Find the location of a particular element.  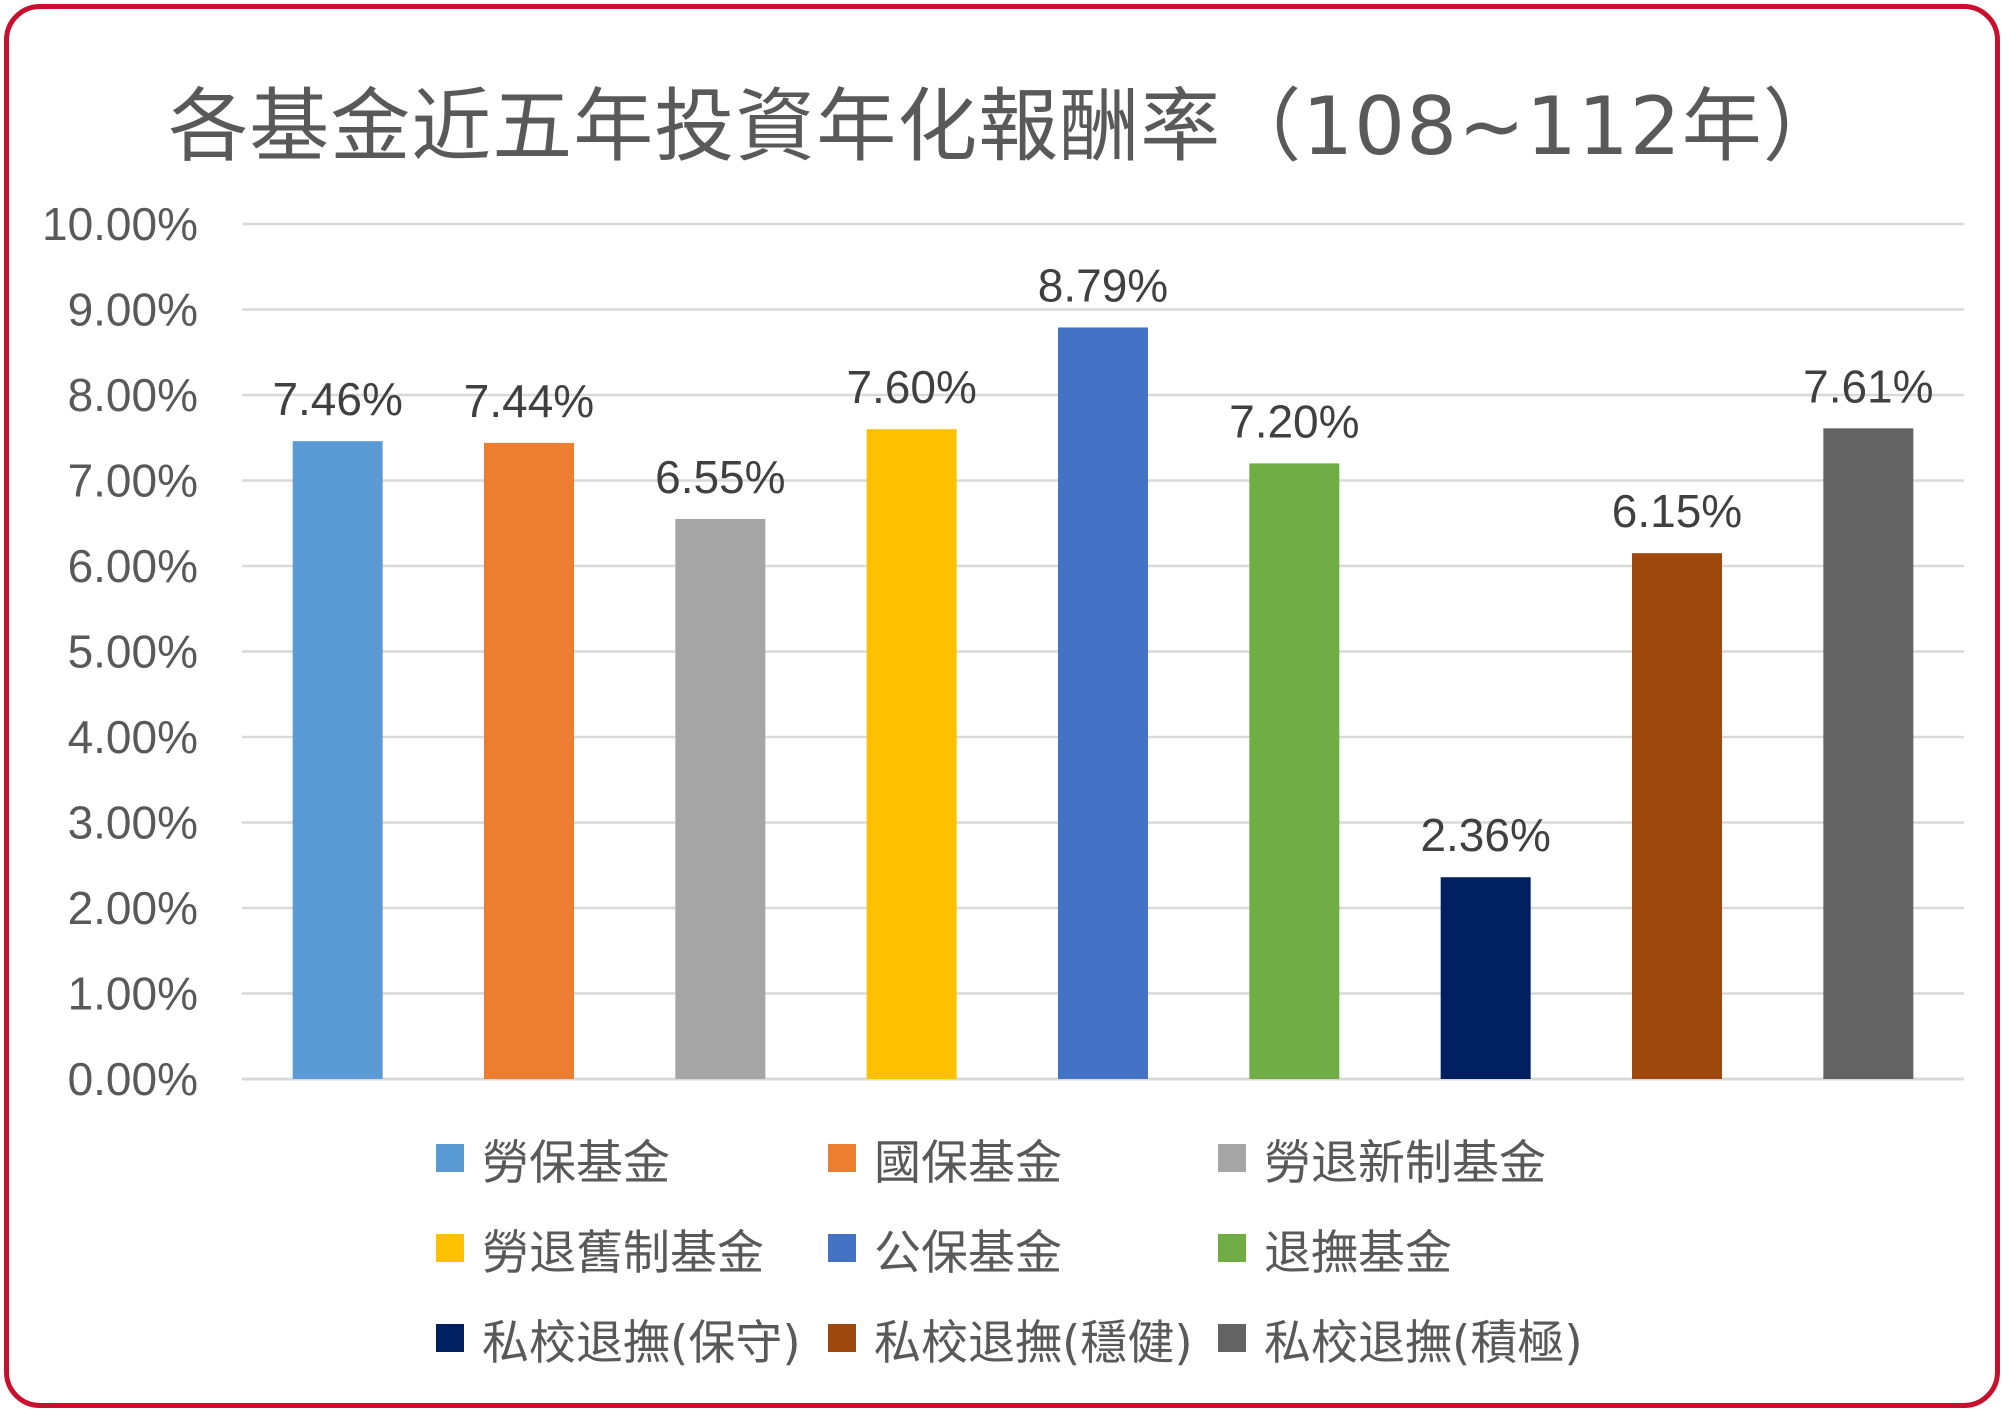

y-tick-label: 3.00% is located at coordinates (133, 823).